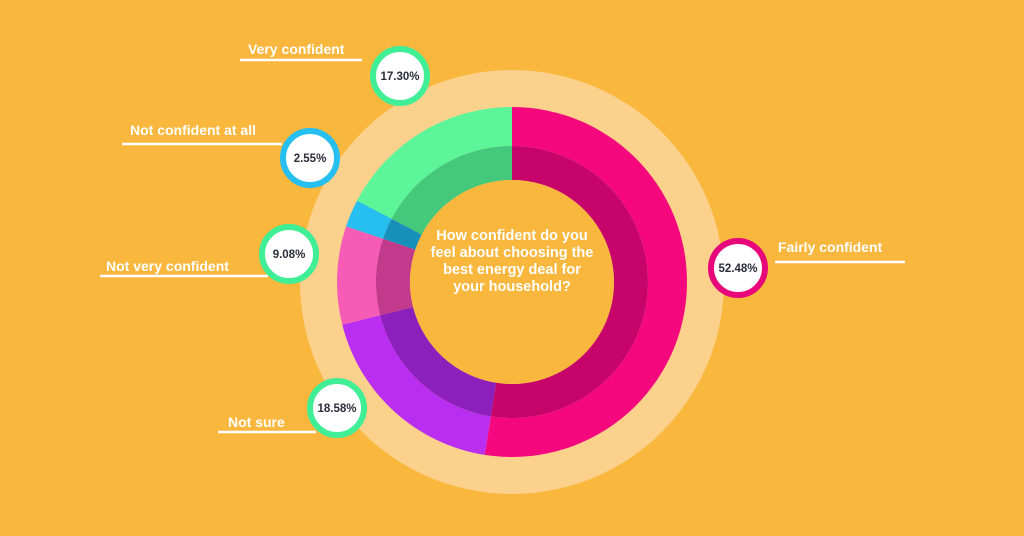 The width and height of the screenshot is (1024, 536). I want to click on slice-very-confident, so click(434, 162).